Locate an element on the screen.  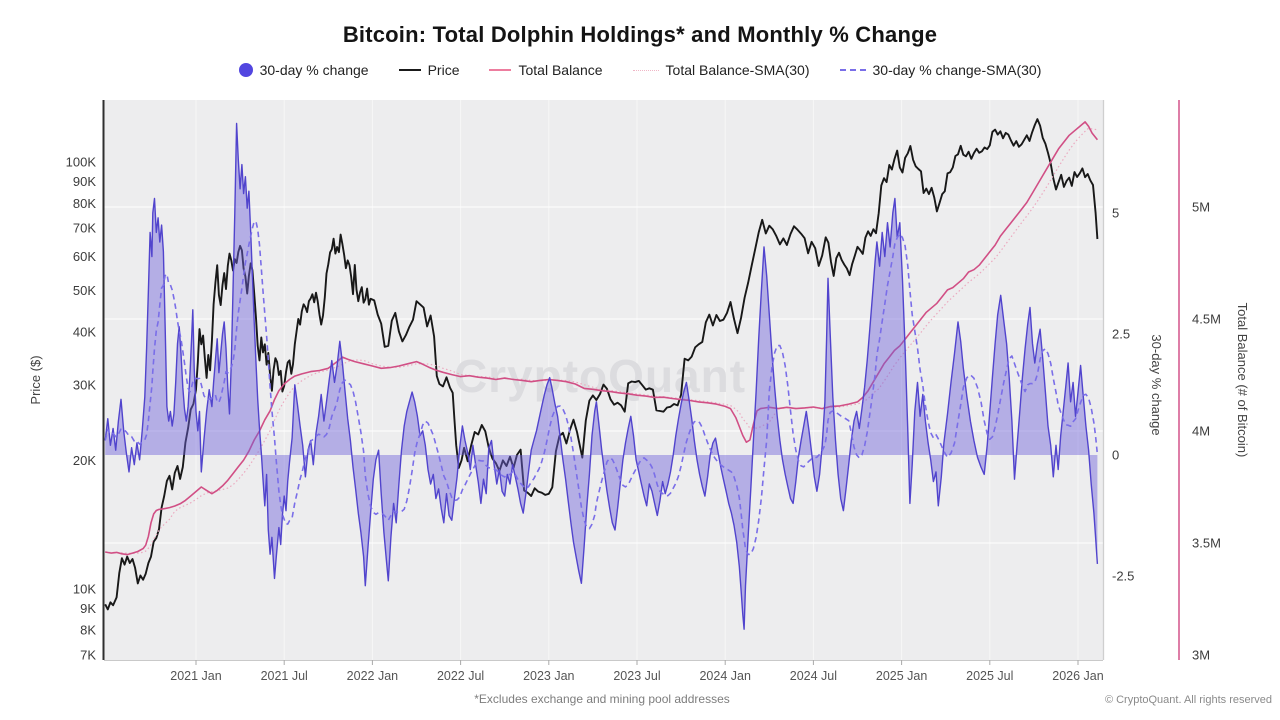
svg-text: 60K is located at coordinates (84, 256).